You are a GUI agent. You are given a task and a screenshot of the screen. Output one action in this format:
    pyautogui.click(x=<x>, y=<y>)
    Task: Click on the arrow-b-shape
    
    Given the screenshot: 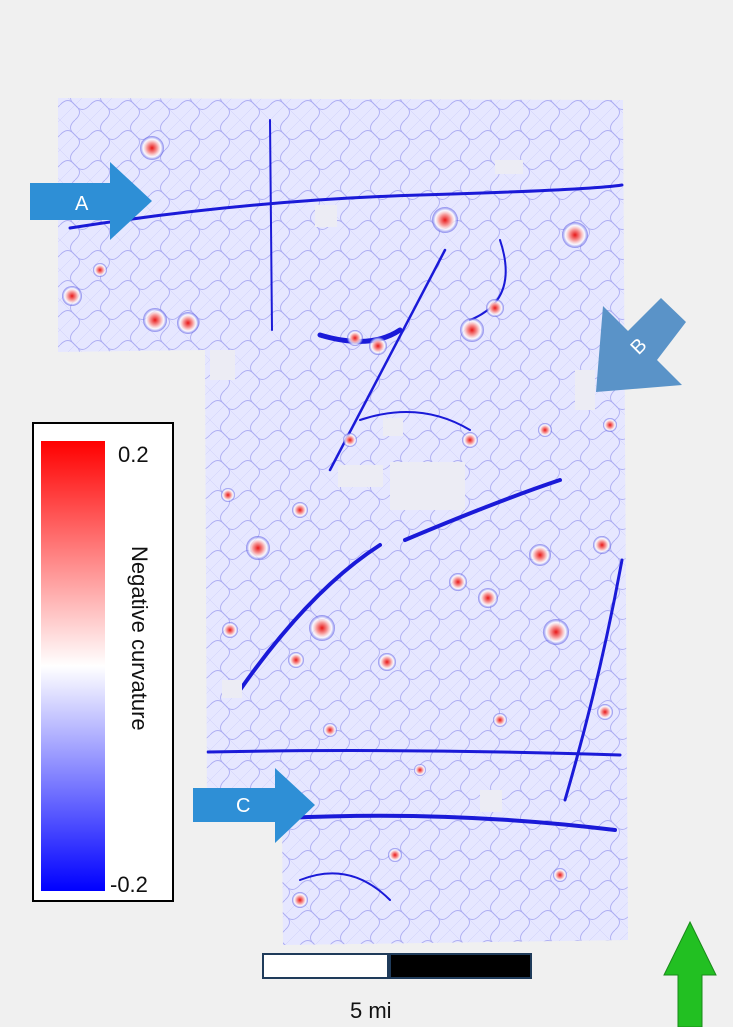 What is the action you would take?
    pyautogui.click(x=641, y=345)
    